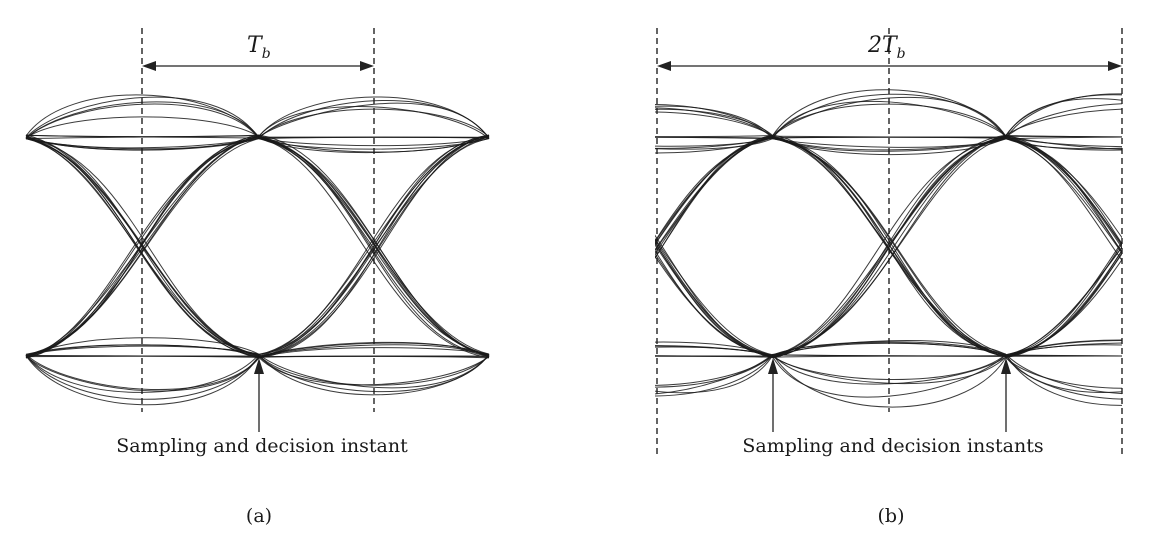 Image resolution: width=1152 pixels, height=542 pixels. I want to click on panel-b-period-label: 2Tb, so click(886, 47).